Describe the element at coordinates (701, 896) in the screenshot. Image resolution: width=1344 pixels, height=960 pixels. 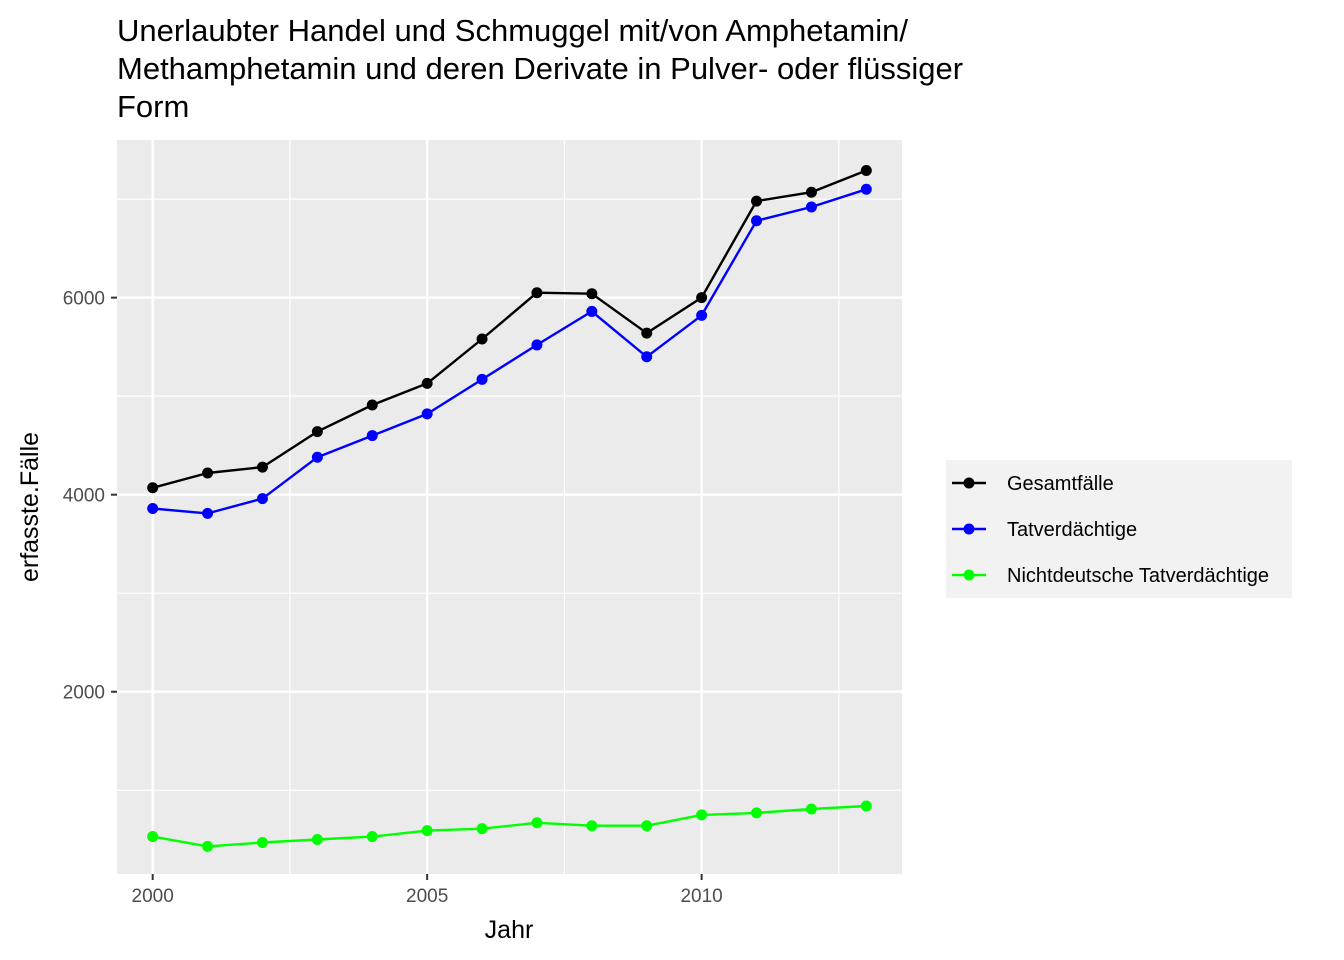
I see `x-tick-label: 2010` at that location.